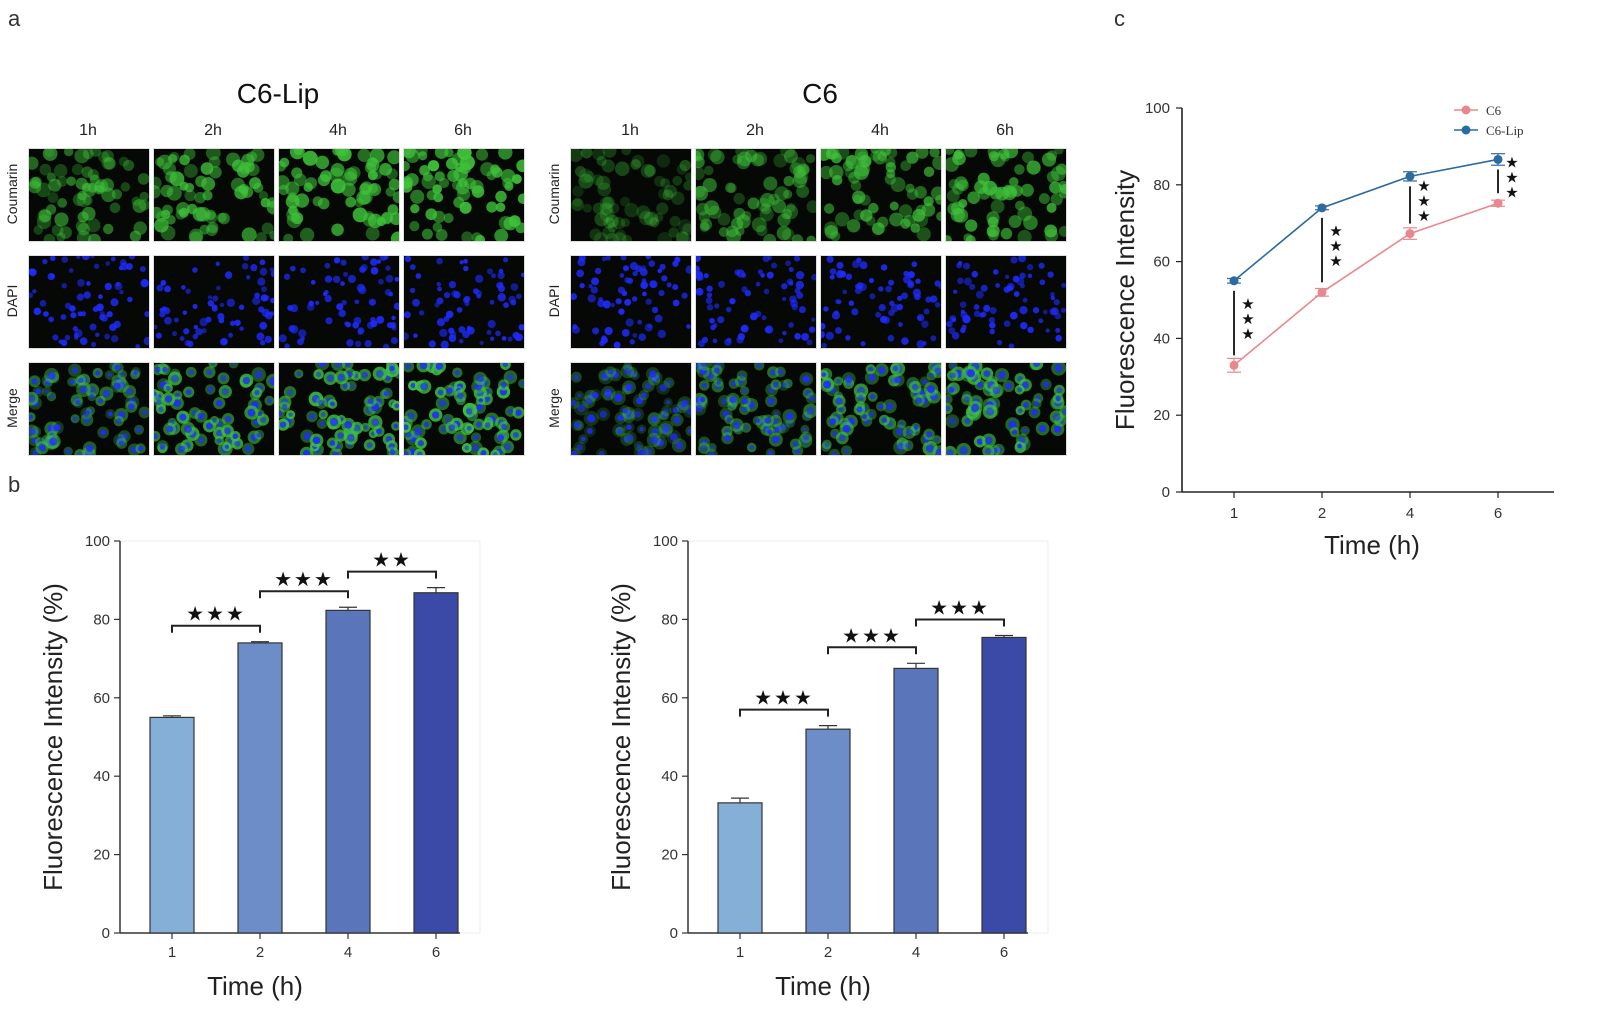  I want to click on x-tick-label: 1, so click(172, 952).